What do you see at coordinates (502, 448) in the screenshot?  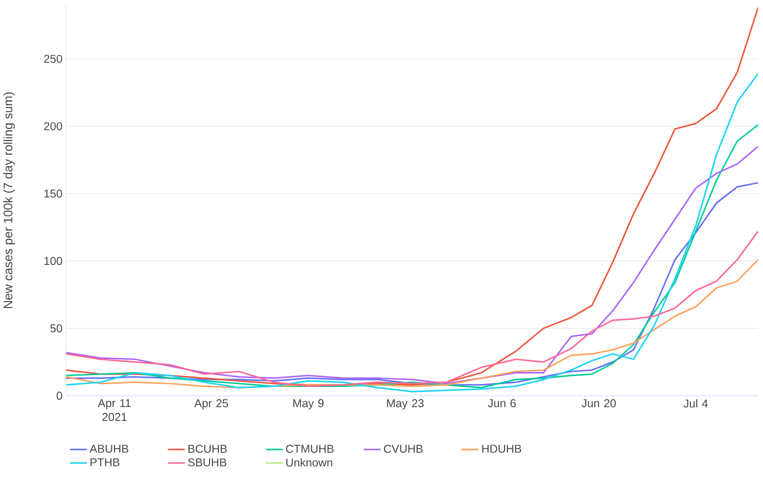 I see `legend-label: HDUHB` at bounding box center [502, 448].